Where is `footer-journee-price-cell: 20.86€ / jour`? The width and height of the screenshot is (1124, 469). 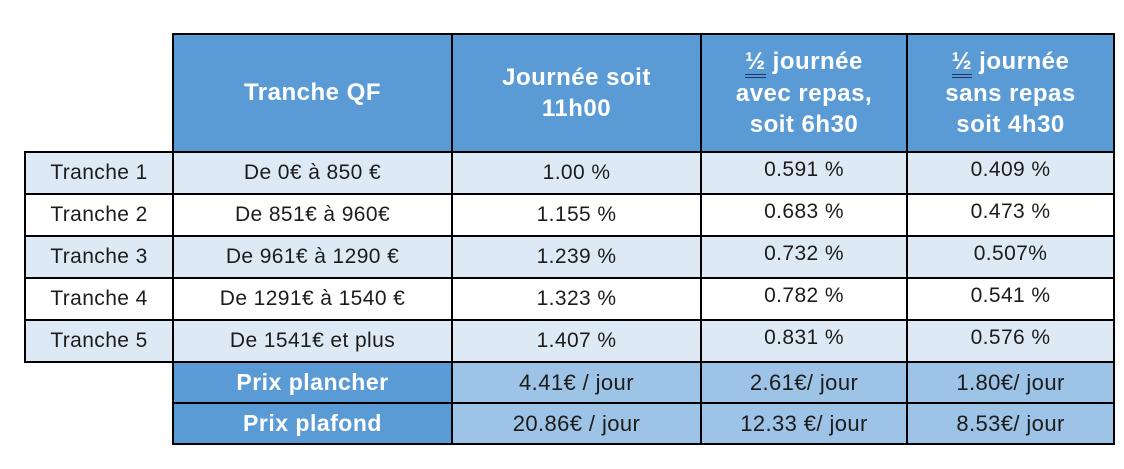
footer-journee-price-cell: 20.86€ / jour is located at coordinates (576, 423).